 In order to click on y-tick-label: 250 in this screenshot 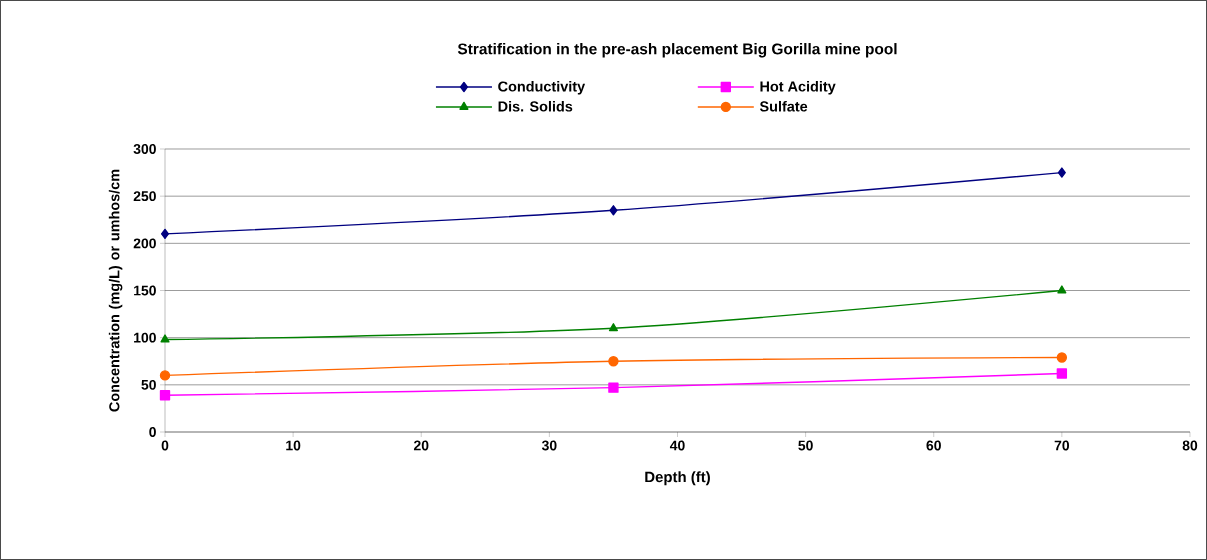, I will do `click(144, 196)`.